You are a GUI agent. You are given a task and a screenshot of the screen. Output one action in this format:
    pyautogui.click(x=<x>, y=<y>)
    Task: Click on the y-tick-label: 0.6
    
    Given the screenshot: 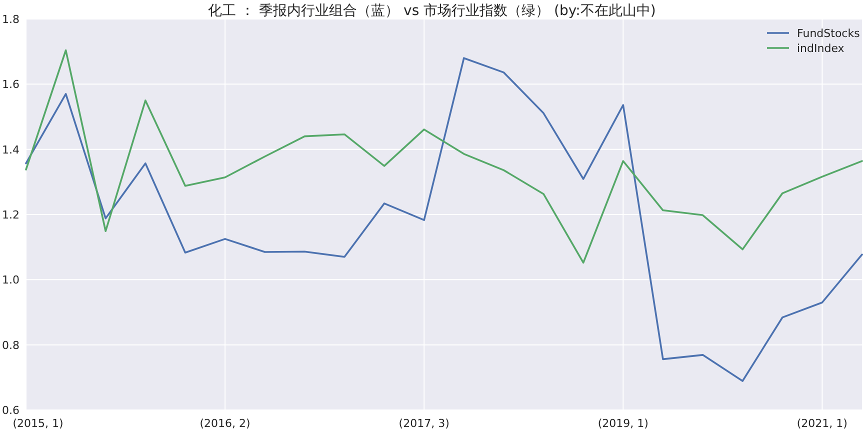 What is the action you would take?
    pyautogui.click(x=11, y=410)
    